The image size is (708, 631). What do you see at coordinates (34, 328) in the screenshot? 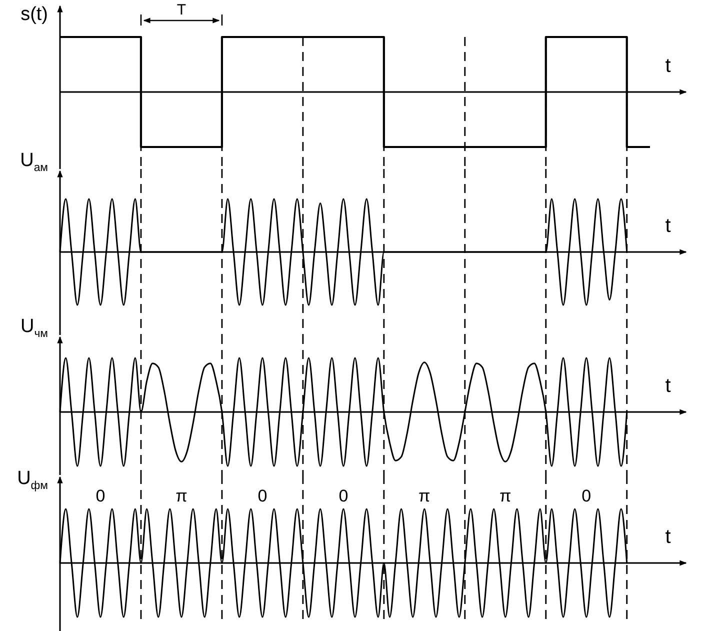
I see `y-axis-title: U$_{чм}$` at bounding box center [34, 328].